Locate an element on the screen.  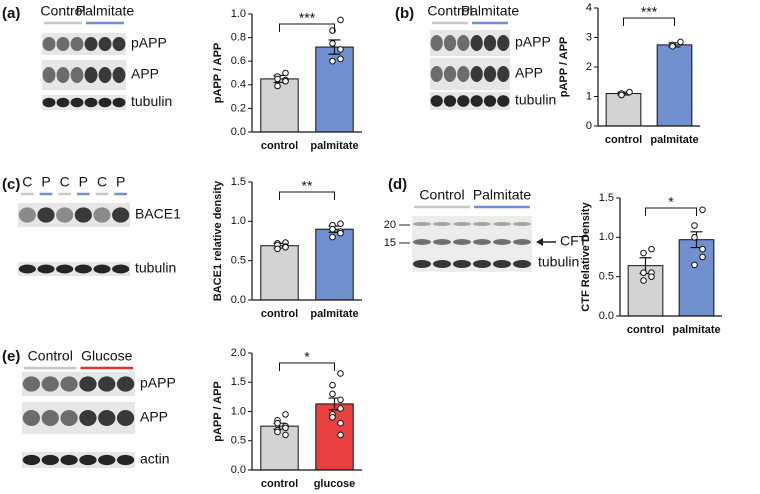
panel-label: (b) is located at coordinates (404, 13).